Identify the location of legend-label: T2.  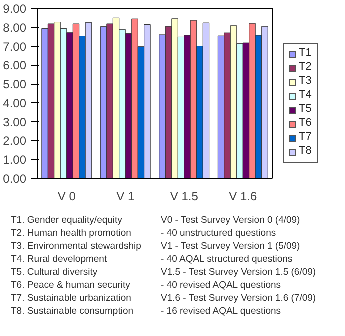
(305, 68).